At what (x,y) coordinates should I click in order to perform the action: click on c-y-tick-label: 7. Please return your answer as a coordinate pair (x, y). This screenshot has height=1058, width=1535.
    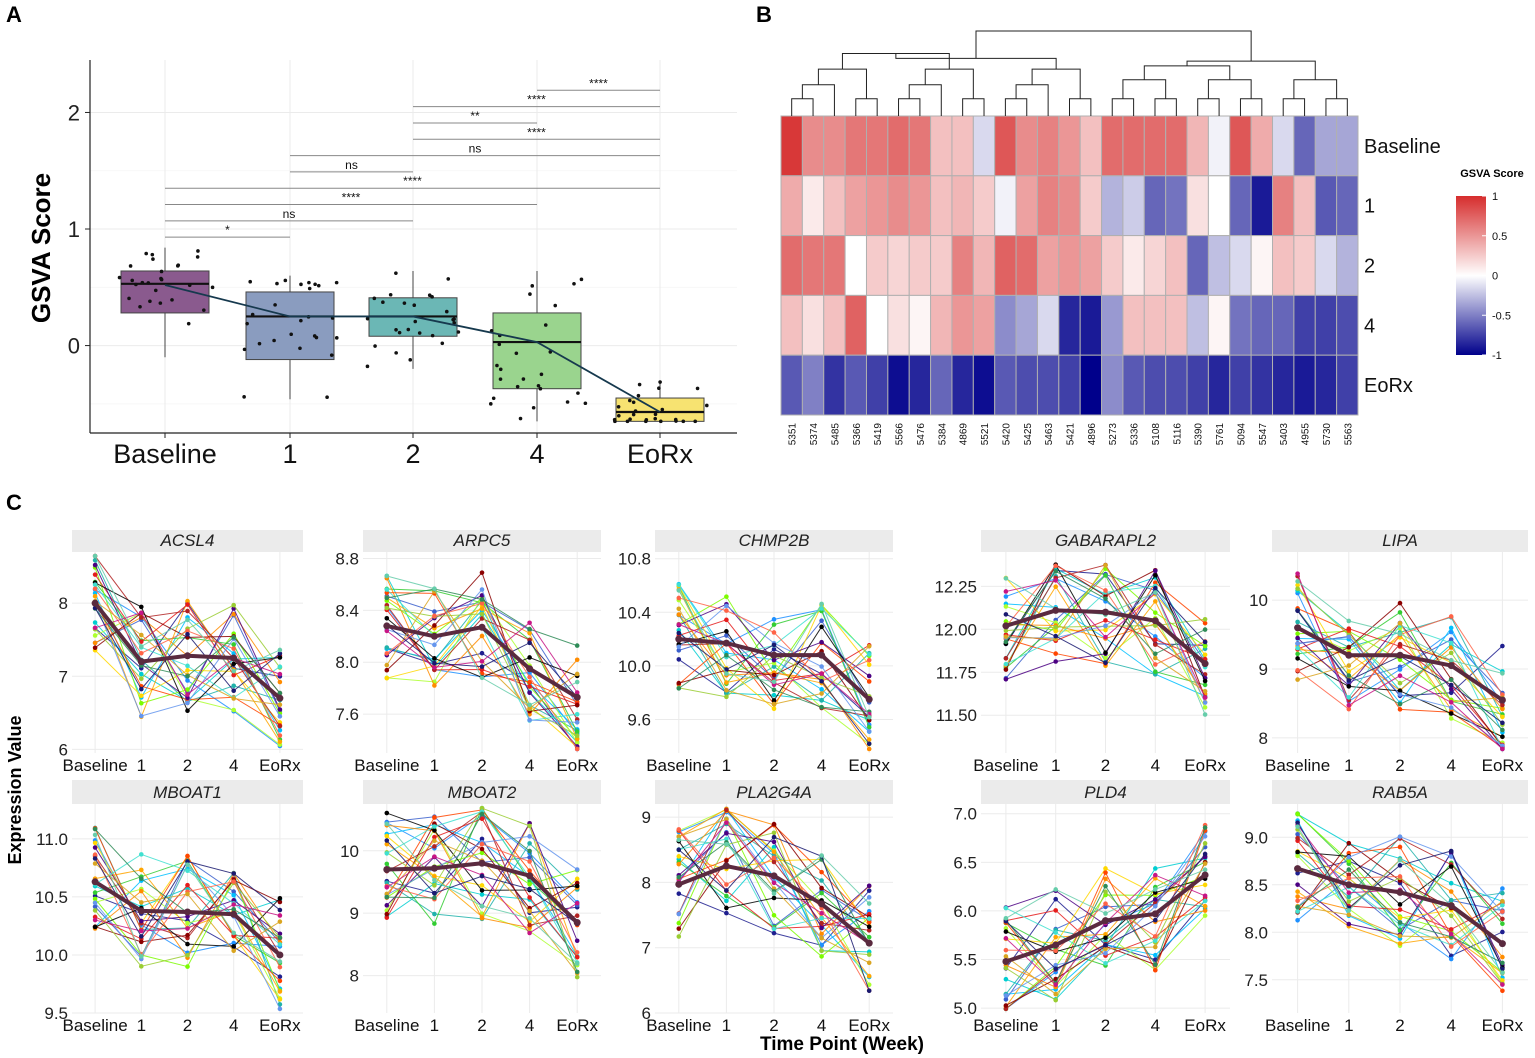
    Looking at the image, I should click on (63, 676).